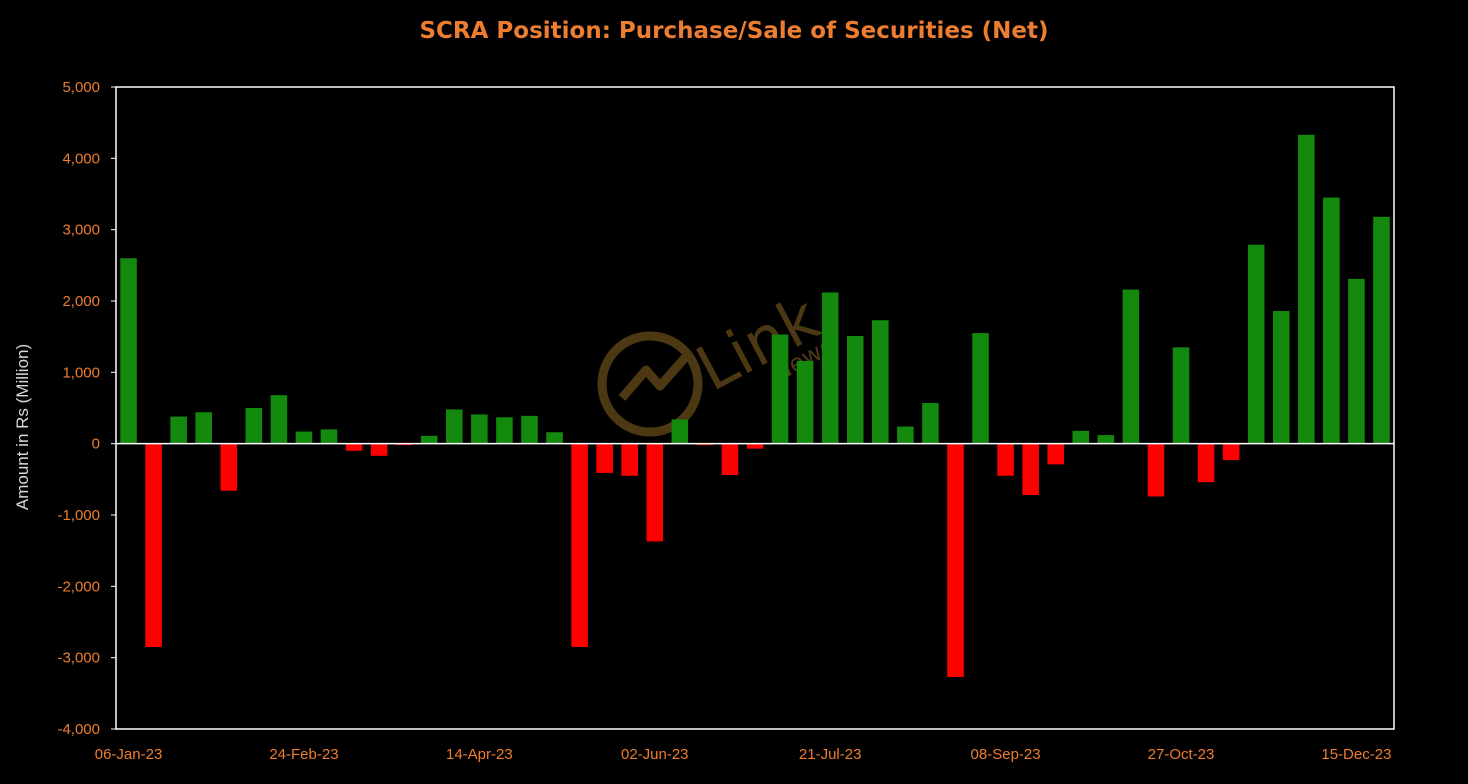 The height and width of the screenshot is (784, 1468). I want to click on x-tick-label: 24-Feb-23, so click(303, 754).